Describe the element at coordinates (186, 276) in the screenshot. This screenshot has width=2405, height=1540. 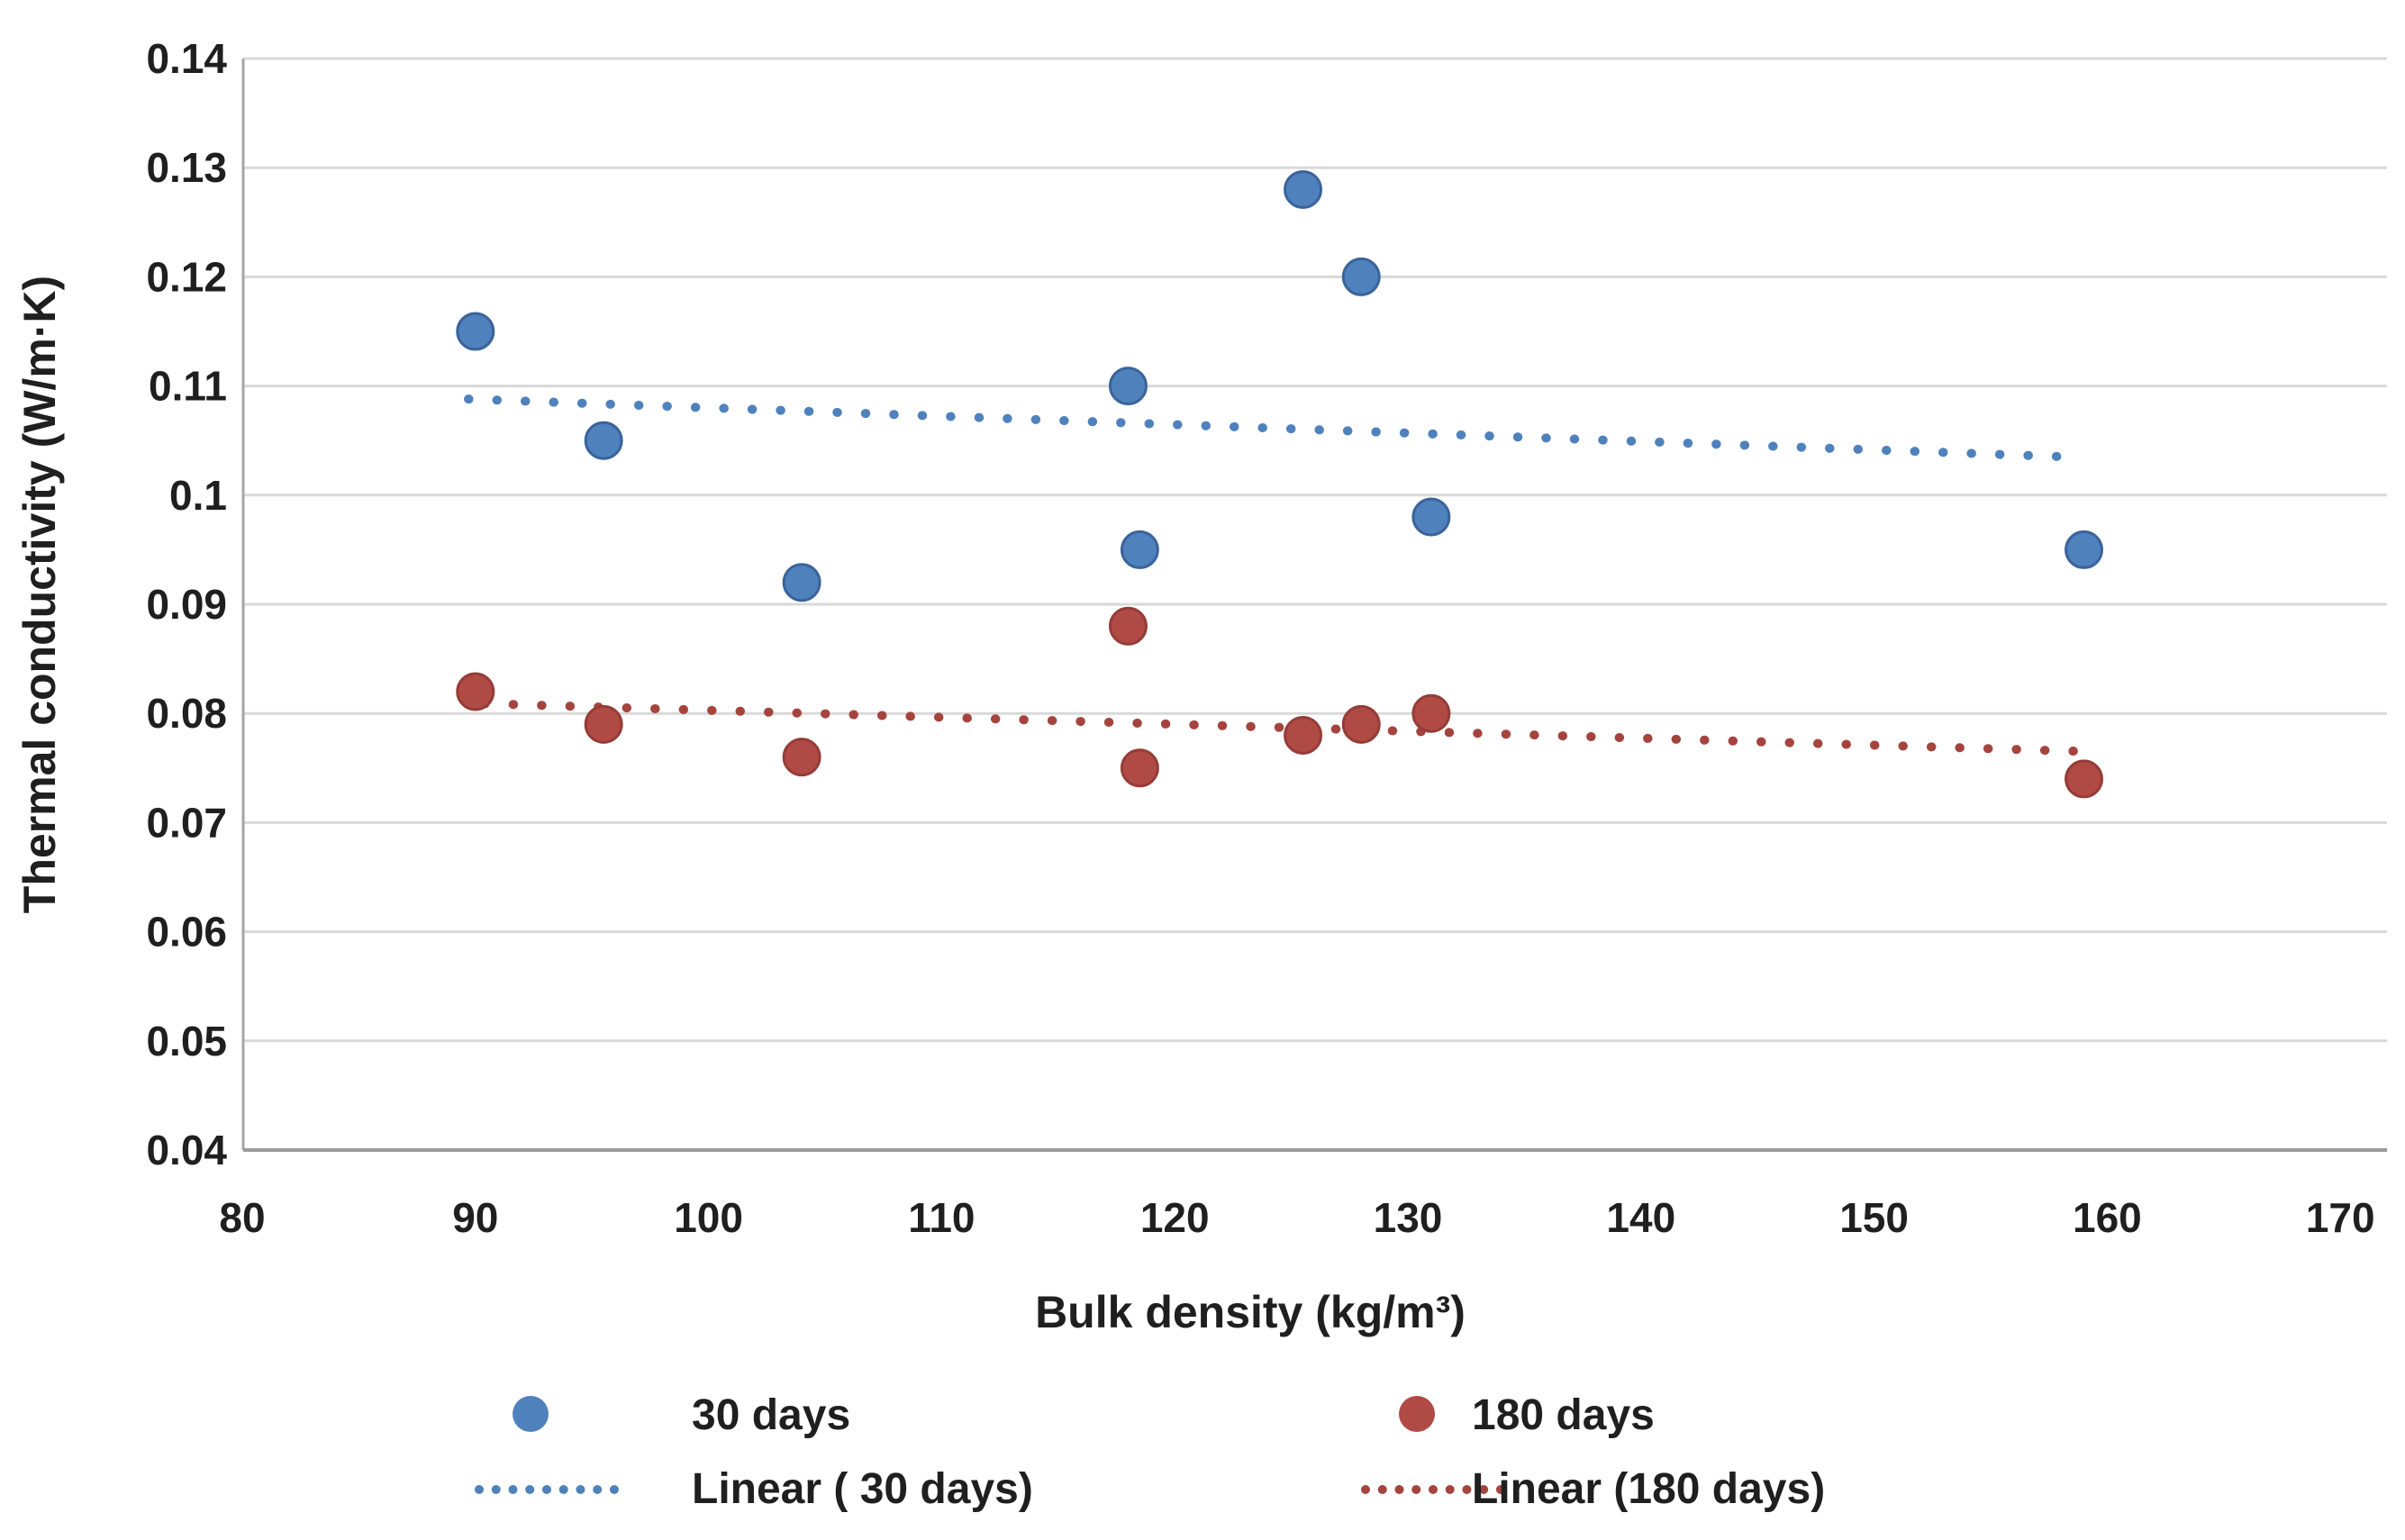
I see `y-tick-label: 0.12` at that location.